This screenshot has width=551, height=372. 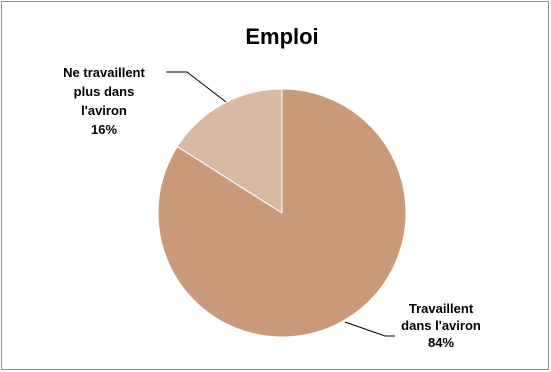 What do you see at coordinates (104, 91) in the screenshot?
I see `slice-2-label-line: plus dans` at bounding box center [104, 91].